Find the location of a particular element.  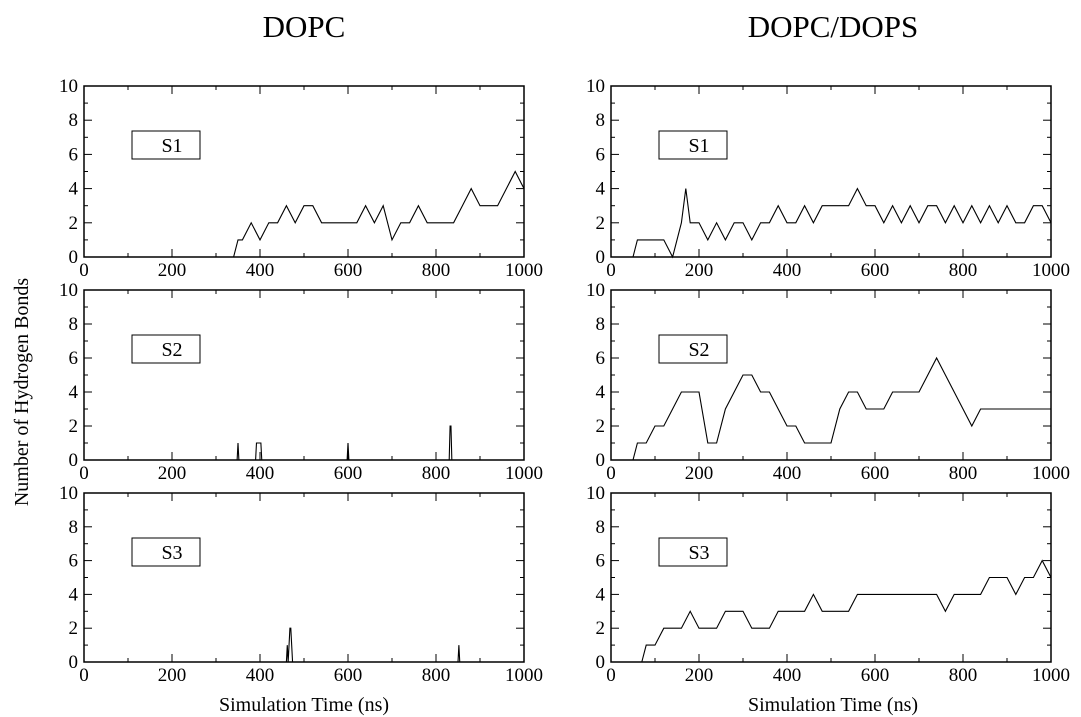

x-axis-label-left: Simulation Time (ns) is located at coordinates (304, 705).